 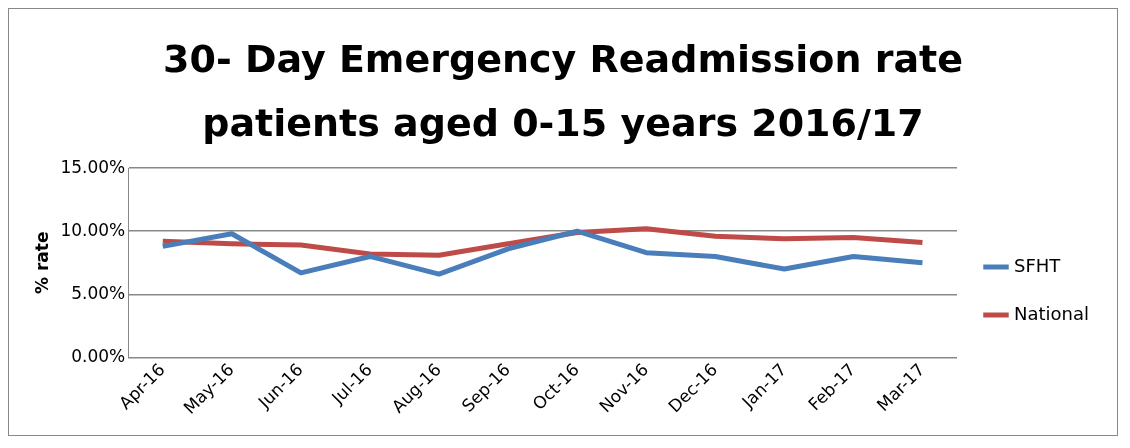 I want to click on y-tick-label: 5.00%, so click(x=98, y=292).